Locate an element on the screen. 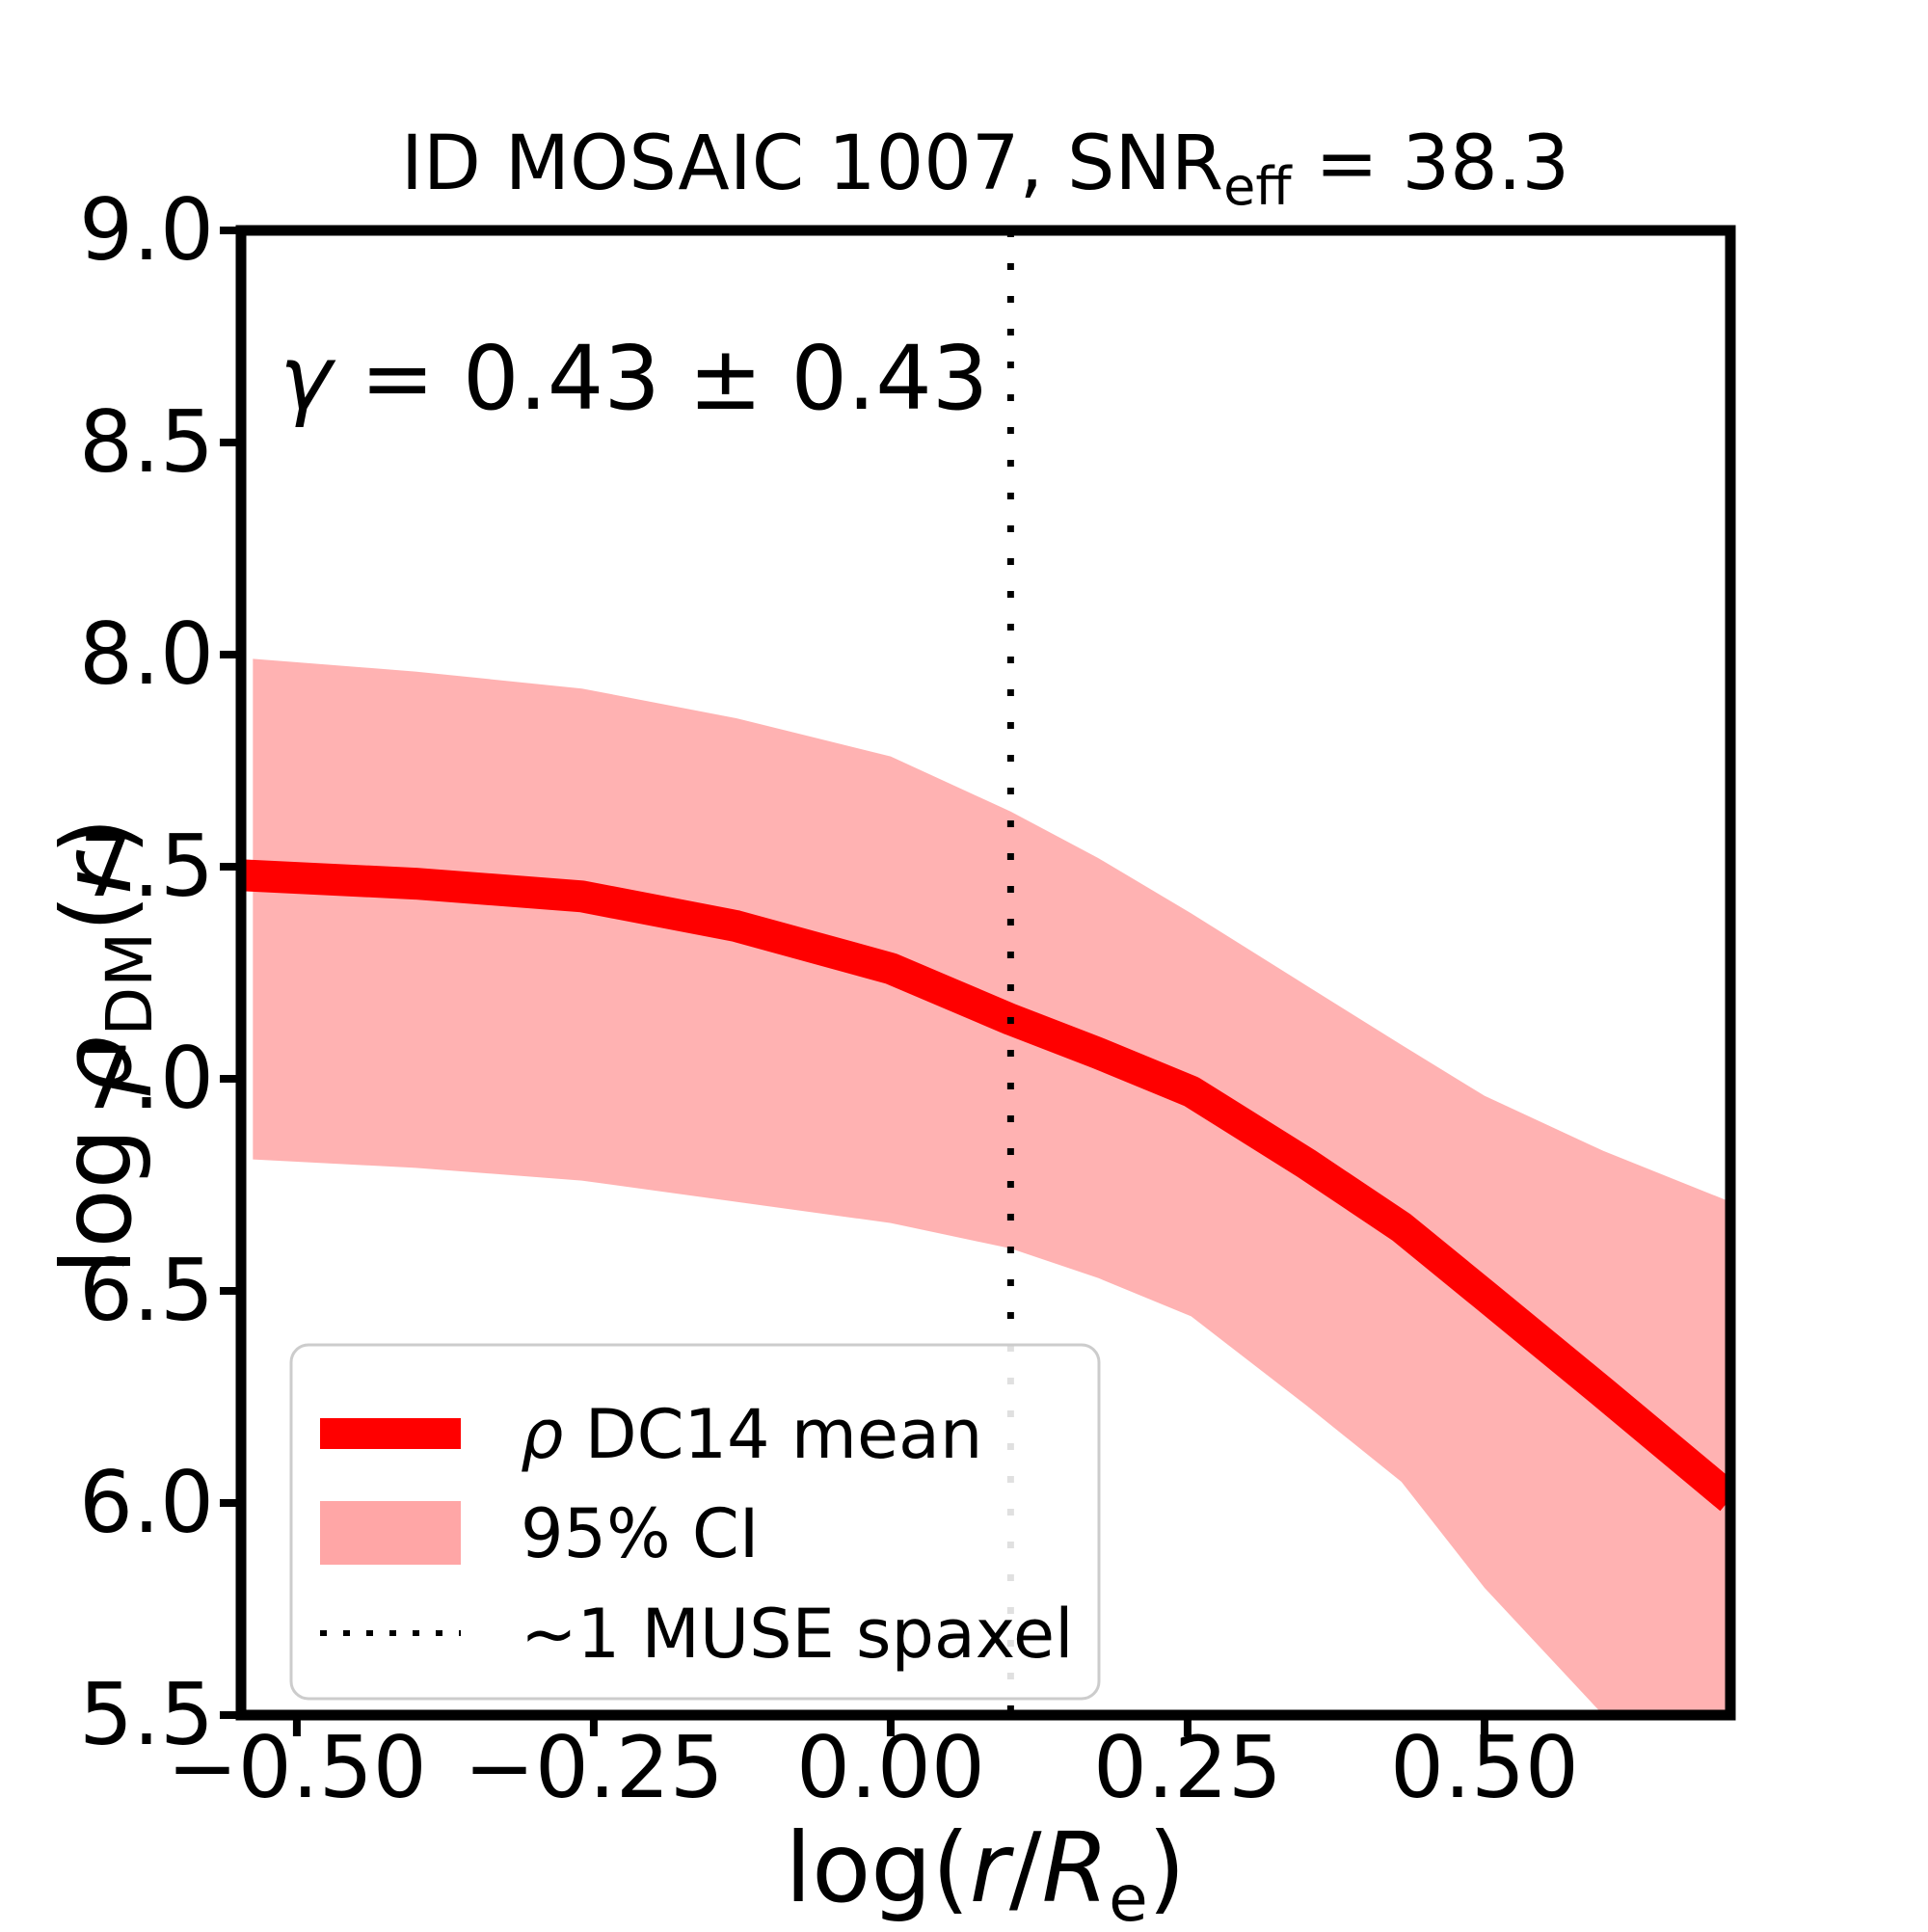 The width and height of the screenshot is (1928, 1932). x-tick-label: 0.25 is located at coordinates (1187, 1768).